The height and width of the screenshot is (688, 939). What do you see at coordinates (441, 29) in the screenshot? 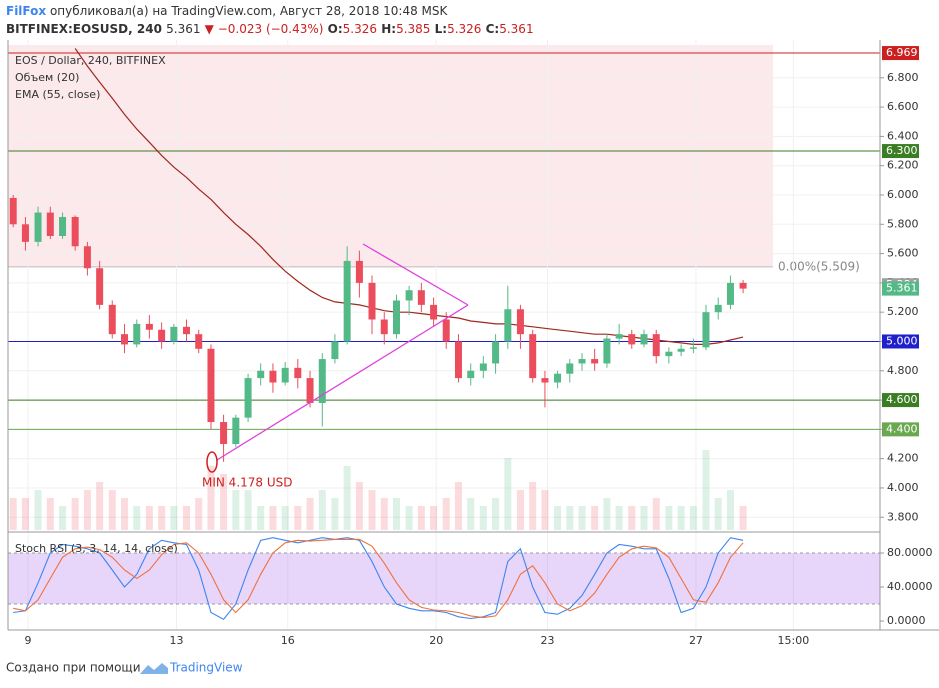
I see `ohlc-key: L:` at bounding box center [441, 29].